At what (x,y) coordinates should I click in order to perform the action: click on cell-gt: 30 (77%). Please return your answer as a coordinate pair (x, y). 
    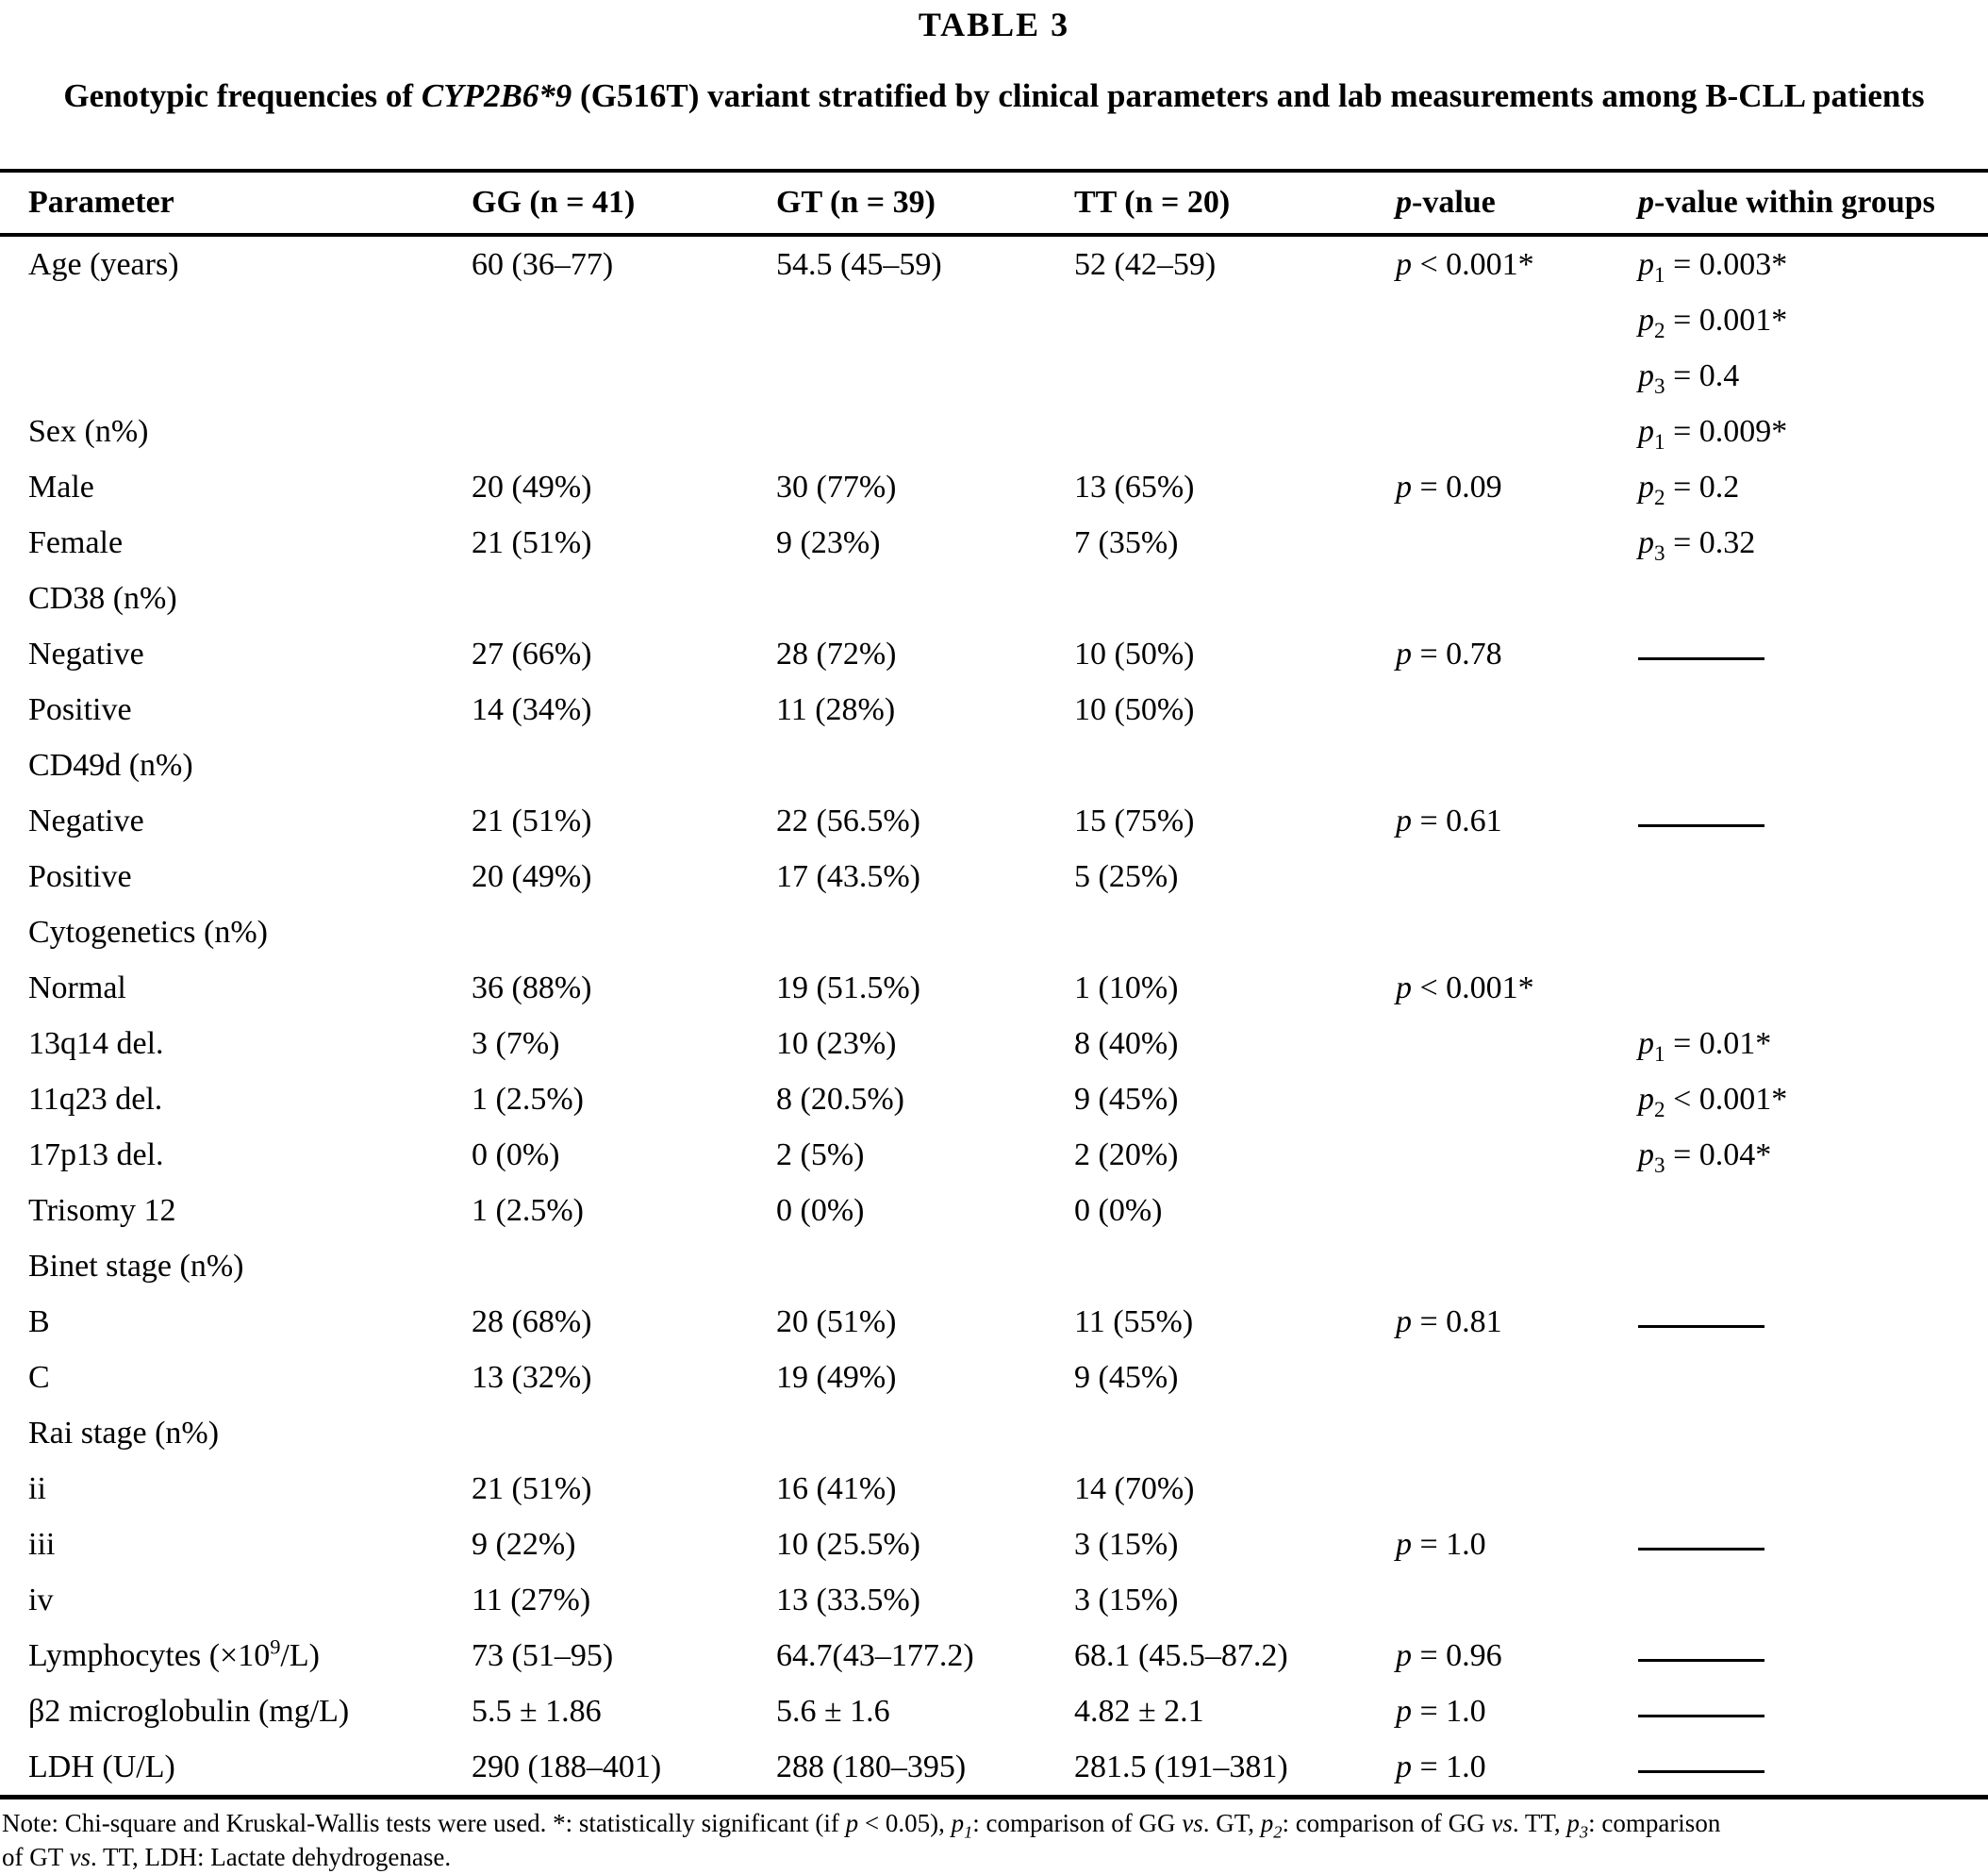
    Looking at the image, I should click on (836, 487).